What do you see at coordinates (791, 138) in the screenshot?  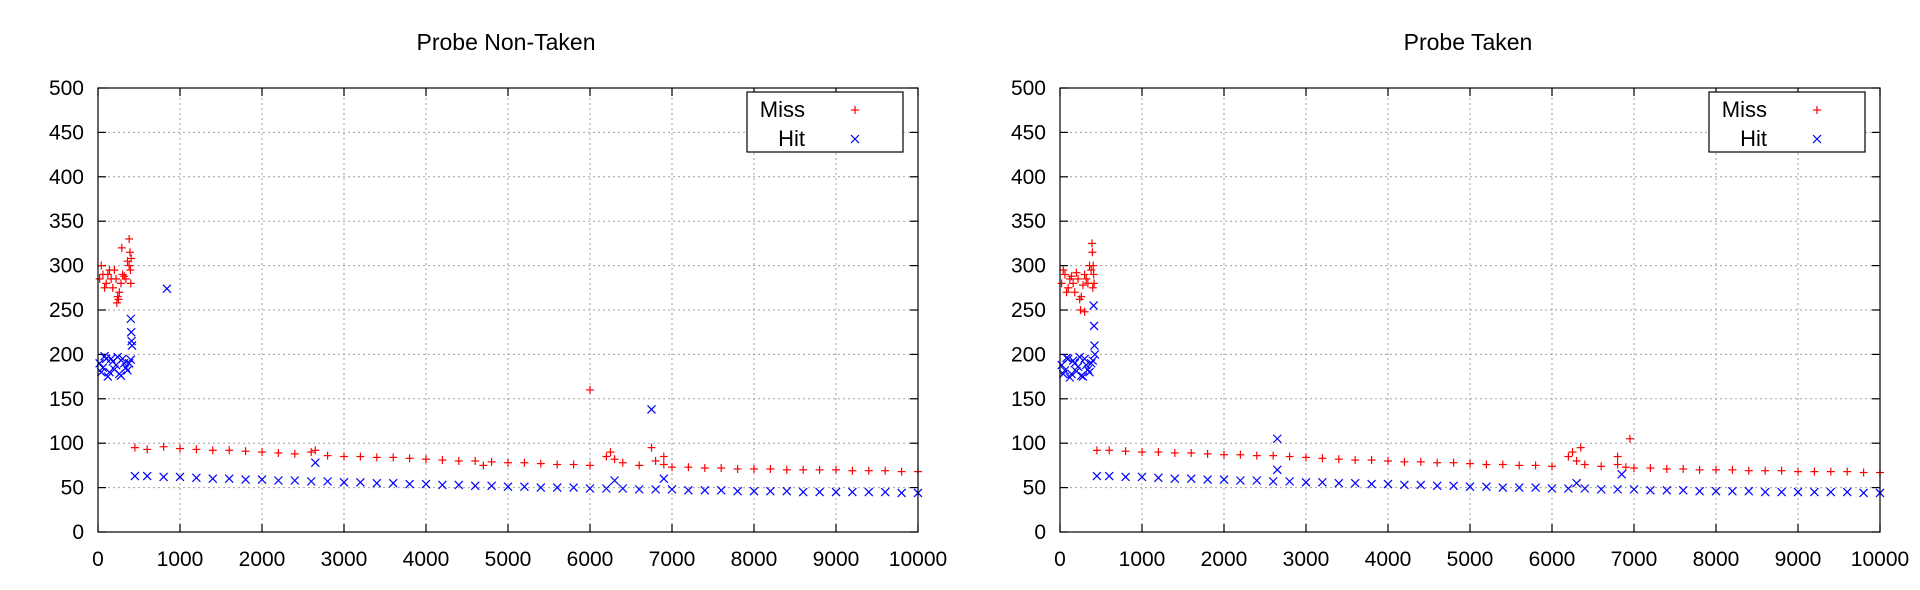 I see `legend-label-hit: Hit` at bounding box center [791, 138].